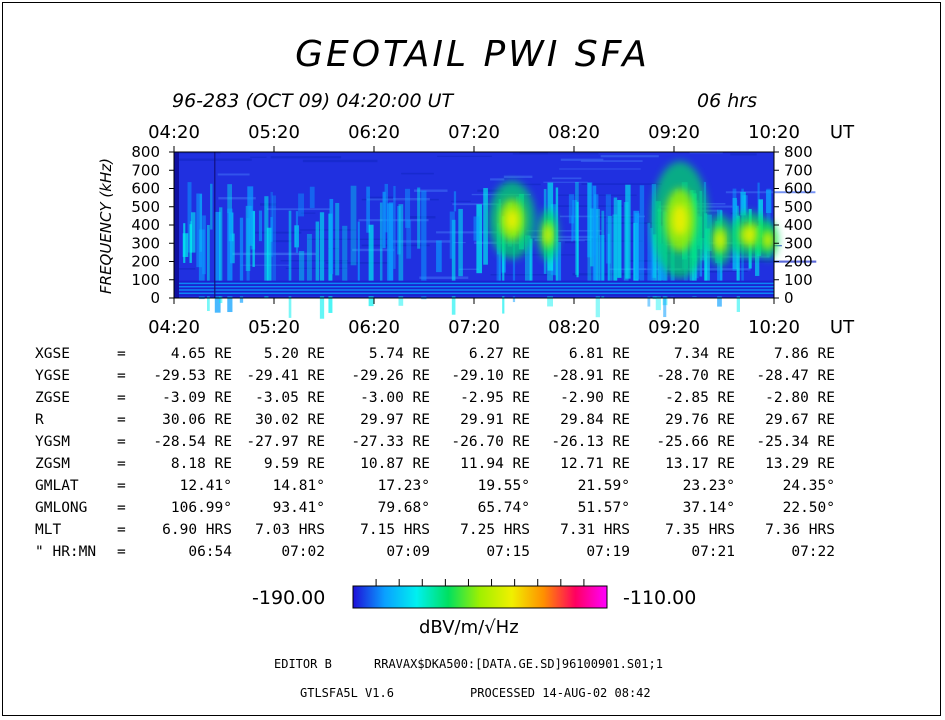 This screenshot has width=945, height=720. I want to click on colorbar-max-label: -110.00, so click(660, 598).